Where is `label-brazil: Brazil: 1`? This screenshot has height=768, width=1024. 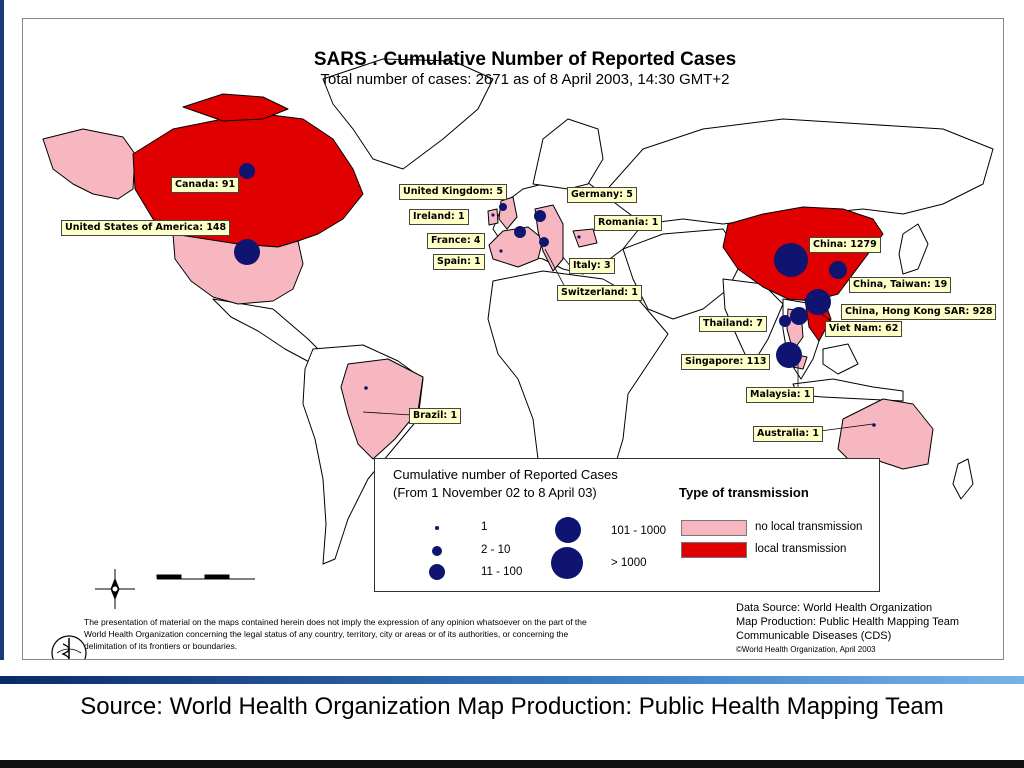 label-brazil: Brazil: 1 is located at coordinates (435, 416).